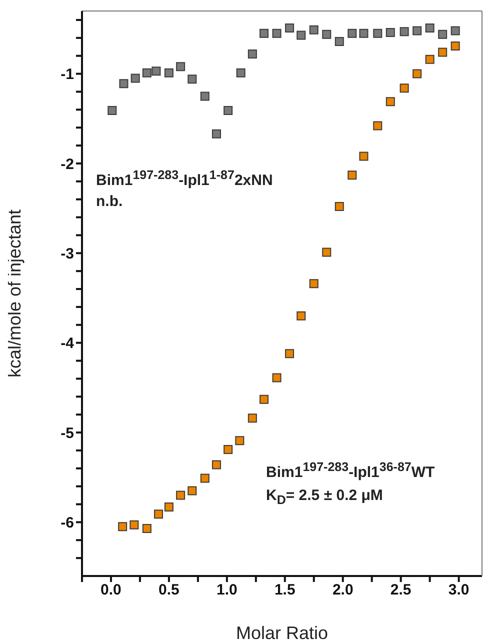 Image resolution: width=485 pixels, height=641 pixels. What do you see at coordinates (109, 201) in the screenshot?
I see `annotation: n.b.` at bounding box center [109, 201].